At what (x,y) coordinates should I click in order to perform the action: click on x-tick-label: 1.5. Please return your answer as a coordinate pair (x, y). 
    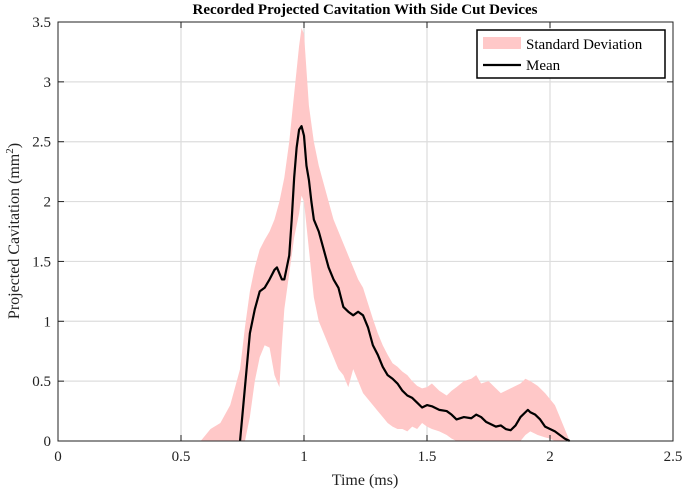
    Looking at the image, I should click on (427, 457).